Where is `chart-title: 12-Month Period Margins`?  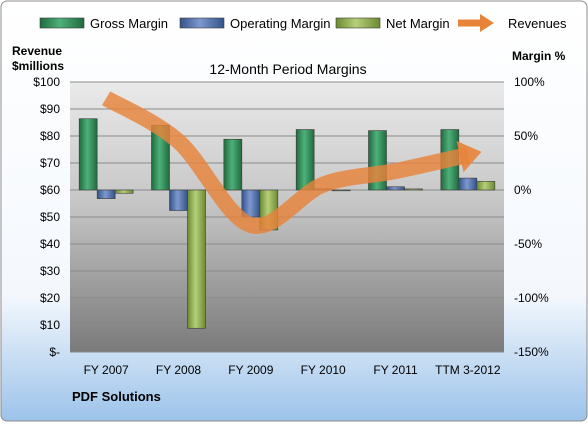 chart-title: 12-Month Period Margins is located at coordinates (287, 69).